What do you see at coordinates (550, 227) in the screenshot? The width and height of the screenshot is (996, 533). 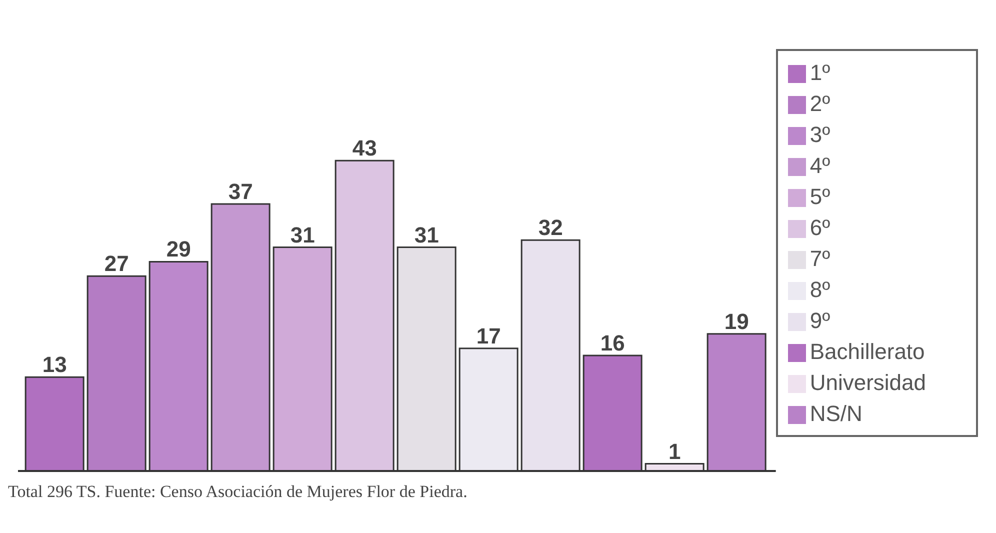 I see `data-label: 32` at bounding box center [550, 227].